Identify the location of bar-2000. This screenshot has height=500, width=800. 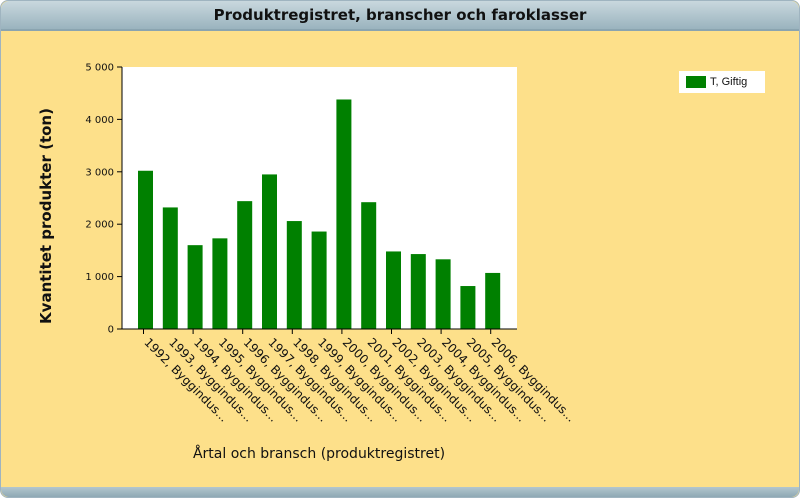
(344, 214).